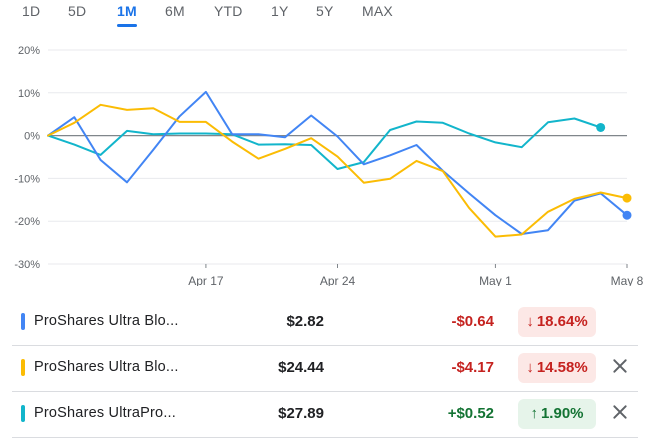 The height and width of the screenshot is (446, 650). I want to click on percent-change-badge: ↑ 1.90%, so click(557, 414).